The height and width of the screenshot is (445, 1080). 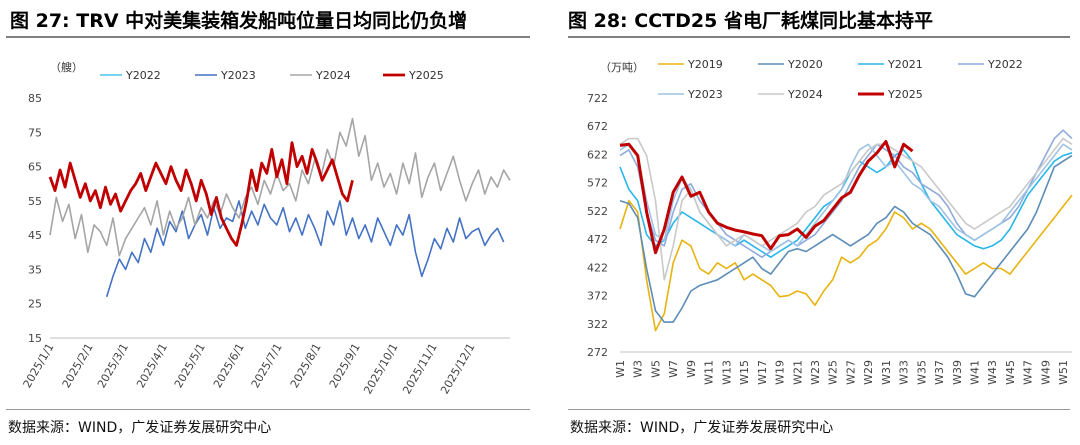 I want to click on x-tick-label: W1, so click(x=620, y=369).